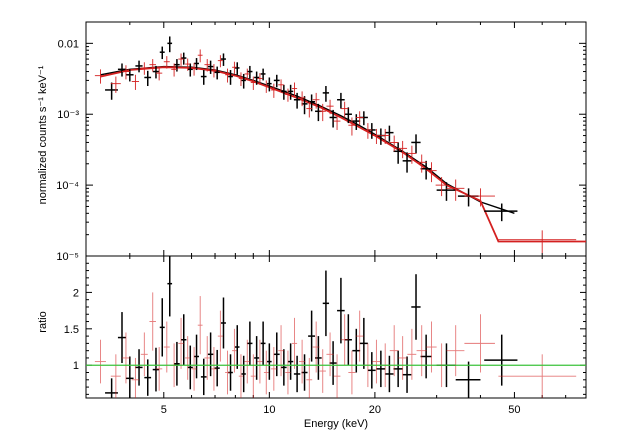 The width and height of the screenshot is (619, 443). What do you see at coordinates (67, 186) in the screenshot?
I see `spectrum-y-tick-label: 10⁻⁴` at bounding box center [67, 186].